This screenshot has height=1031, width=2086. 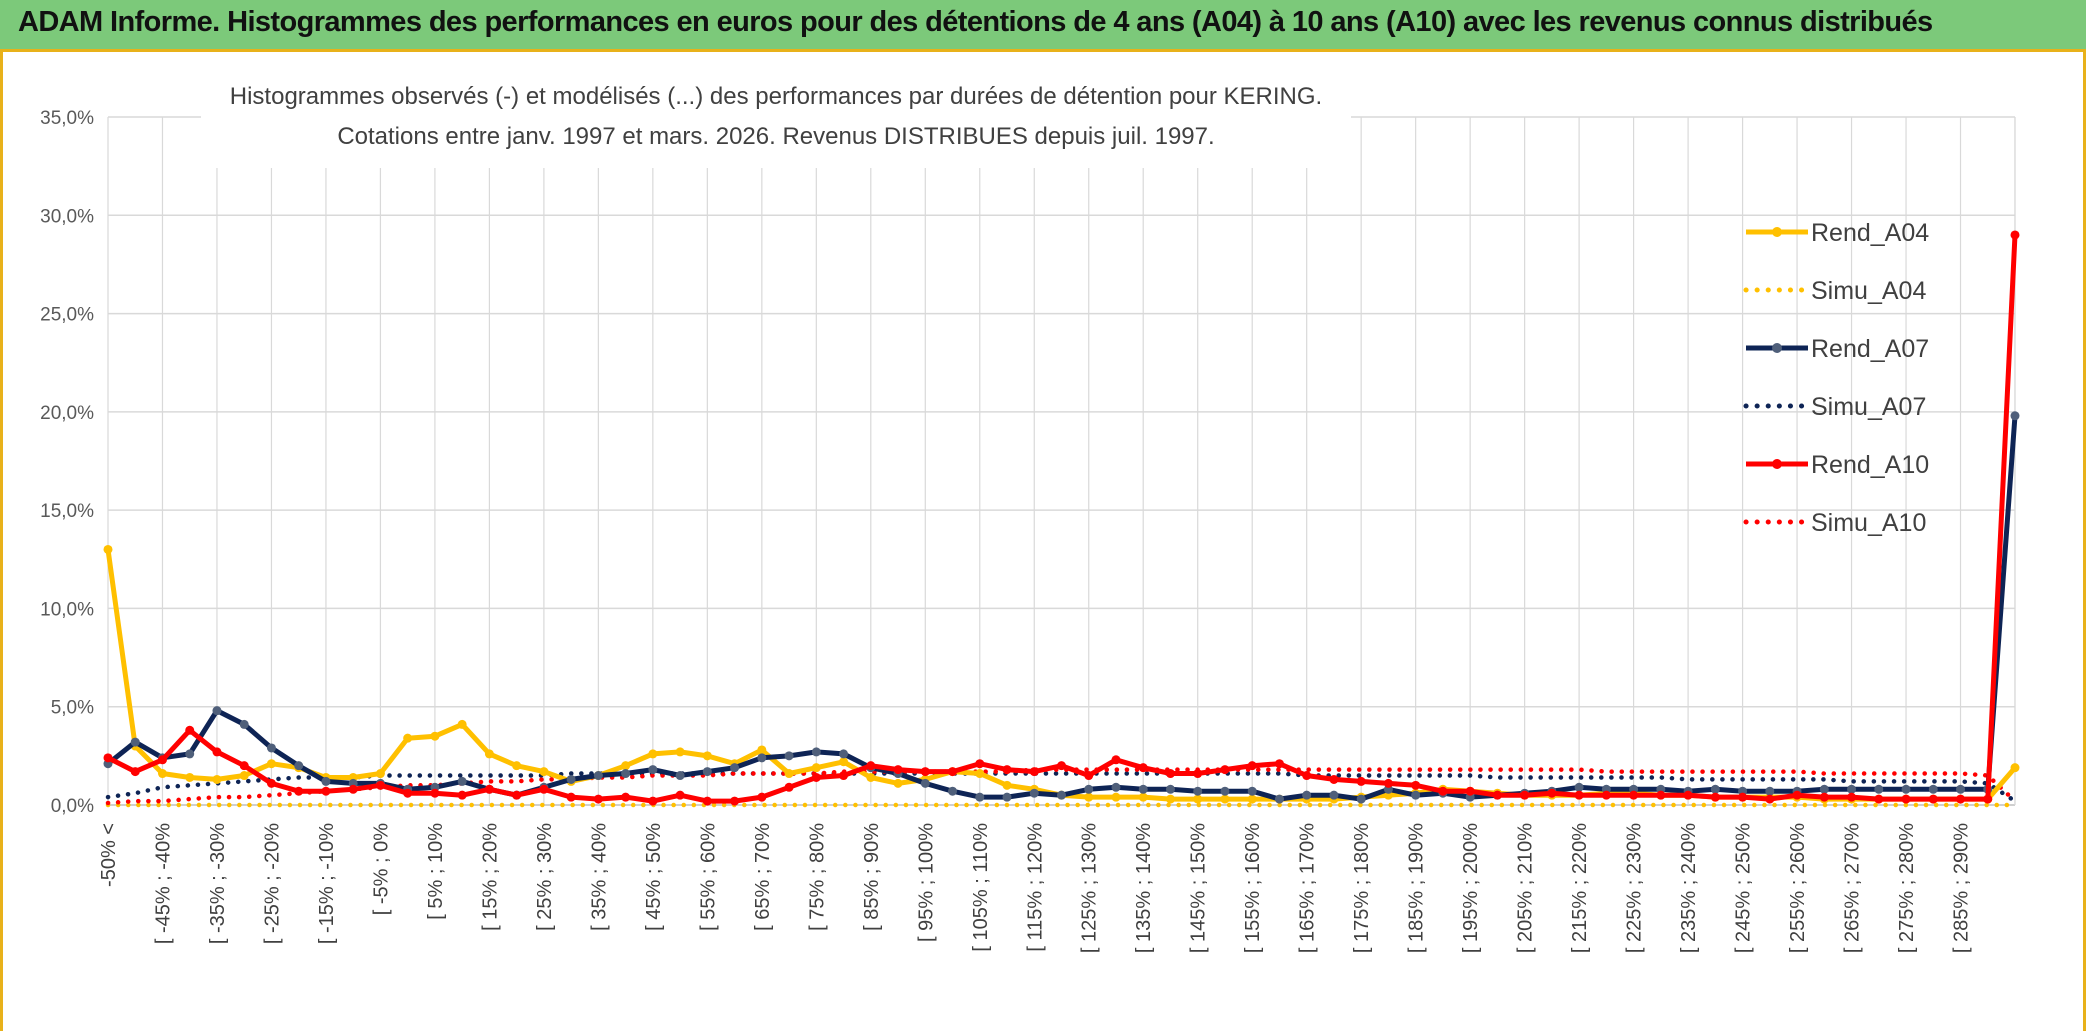 I want to click on x-tick-label: [ -5% ; 0%, so click(x=381, y=869).